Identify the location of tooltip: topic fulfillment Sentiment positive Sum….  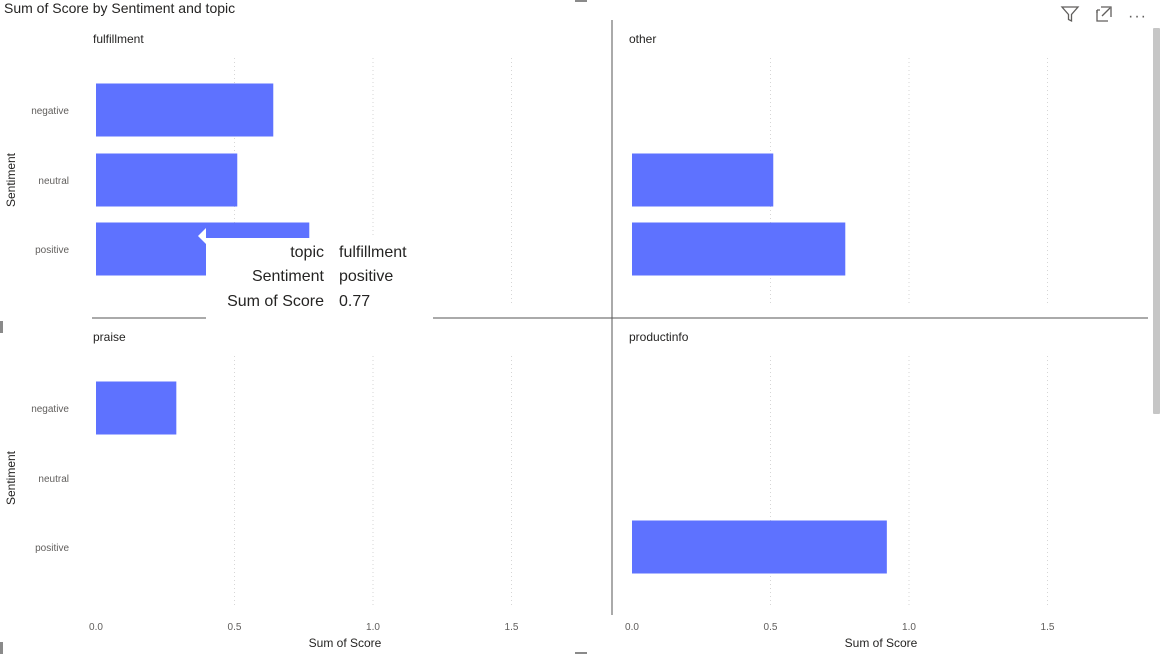
(319, 280).